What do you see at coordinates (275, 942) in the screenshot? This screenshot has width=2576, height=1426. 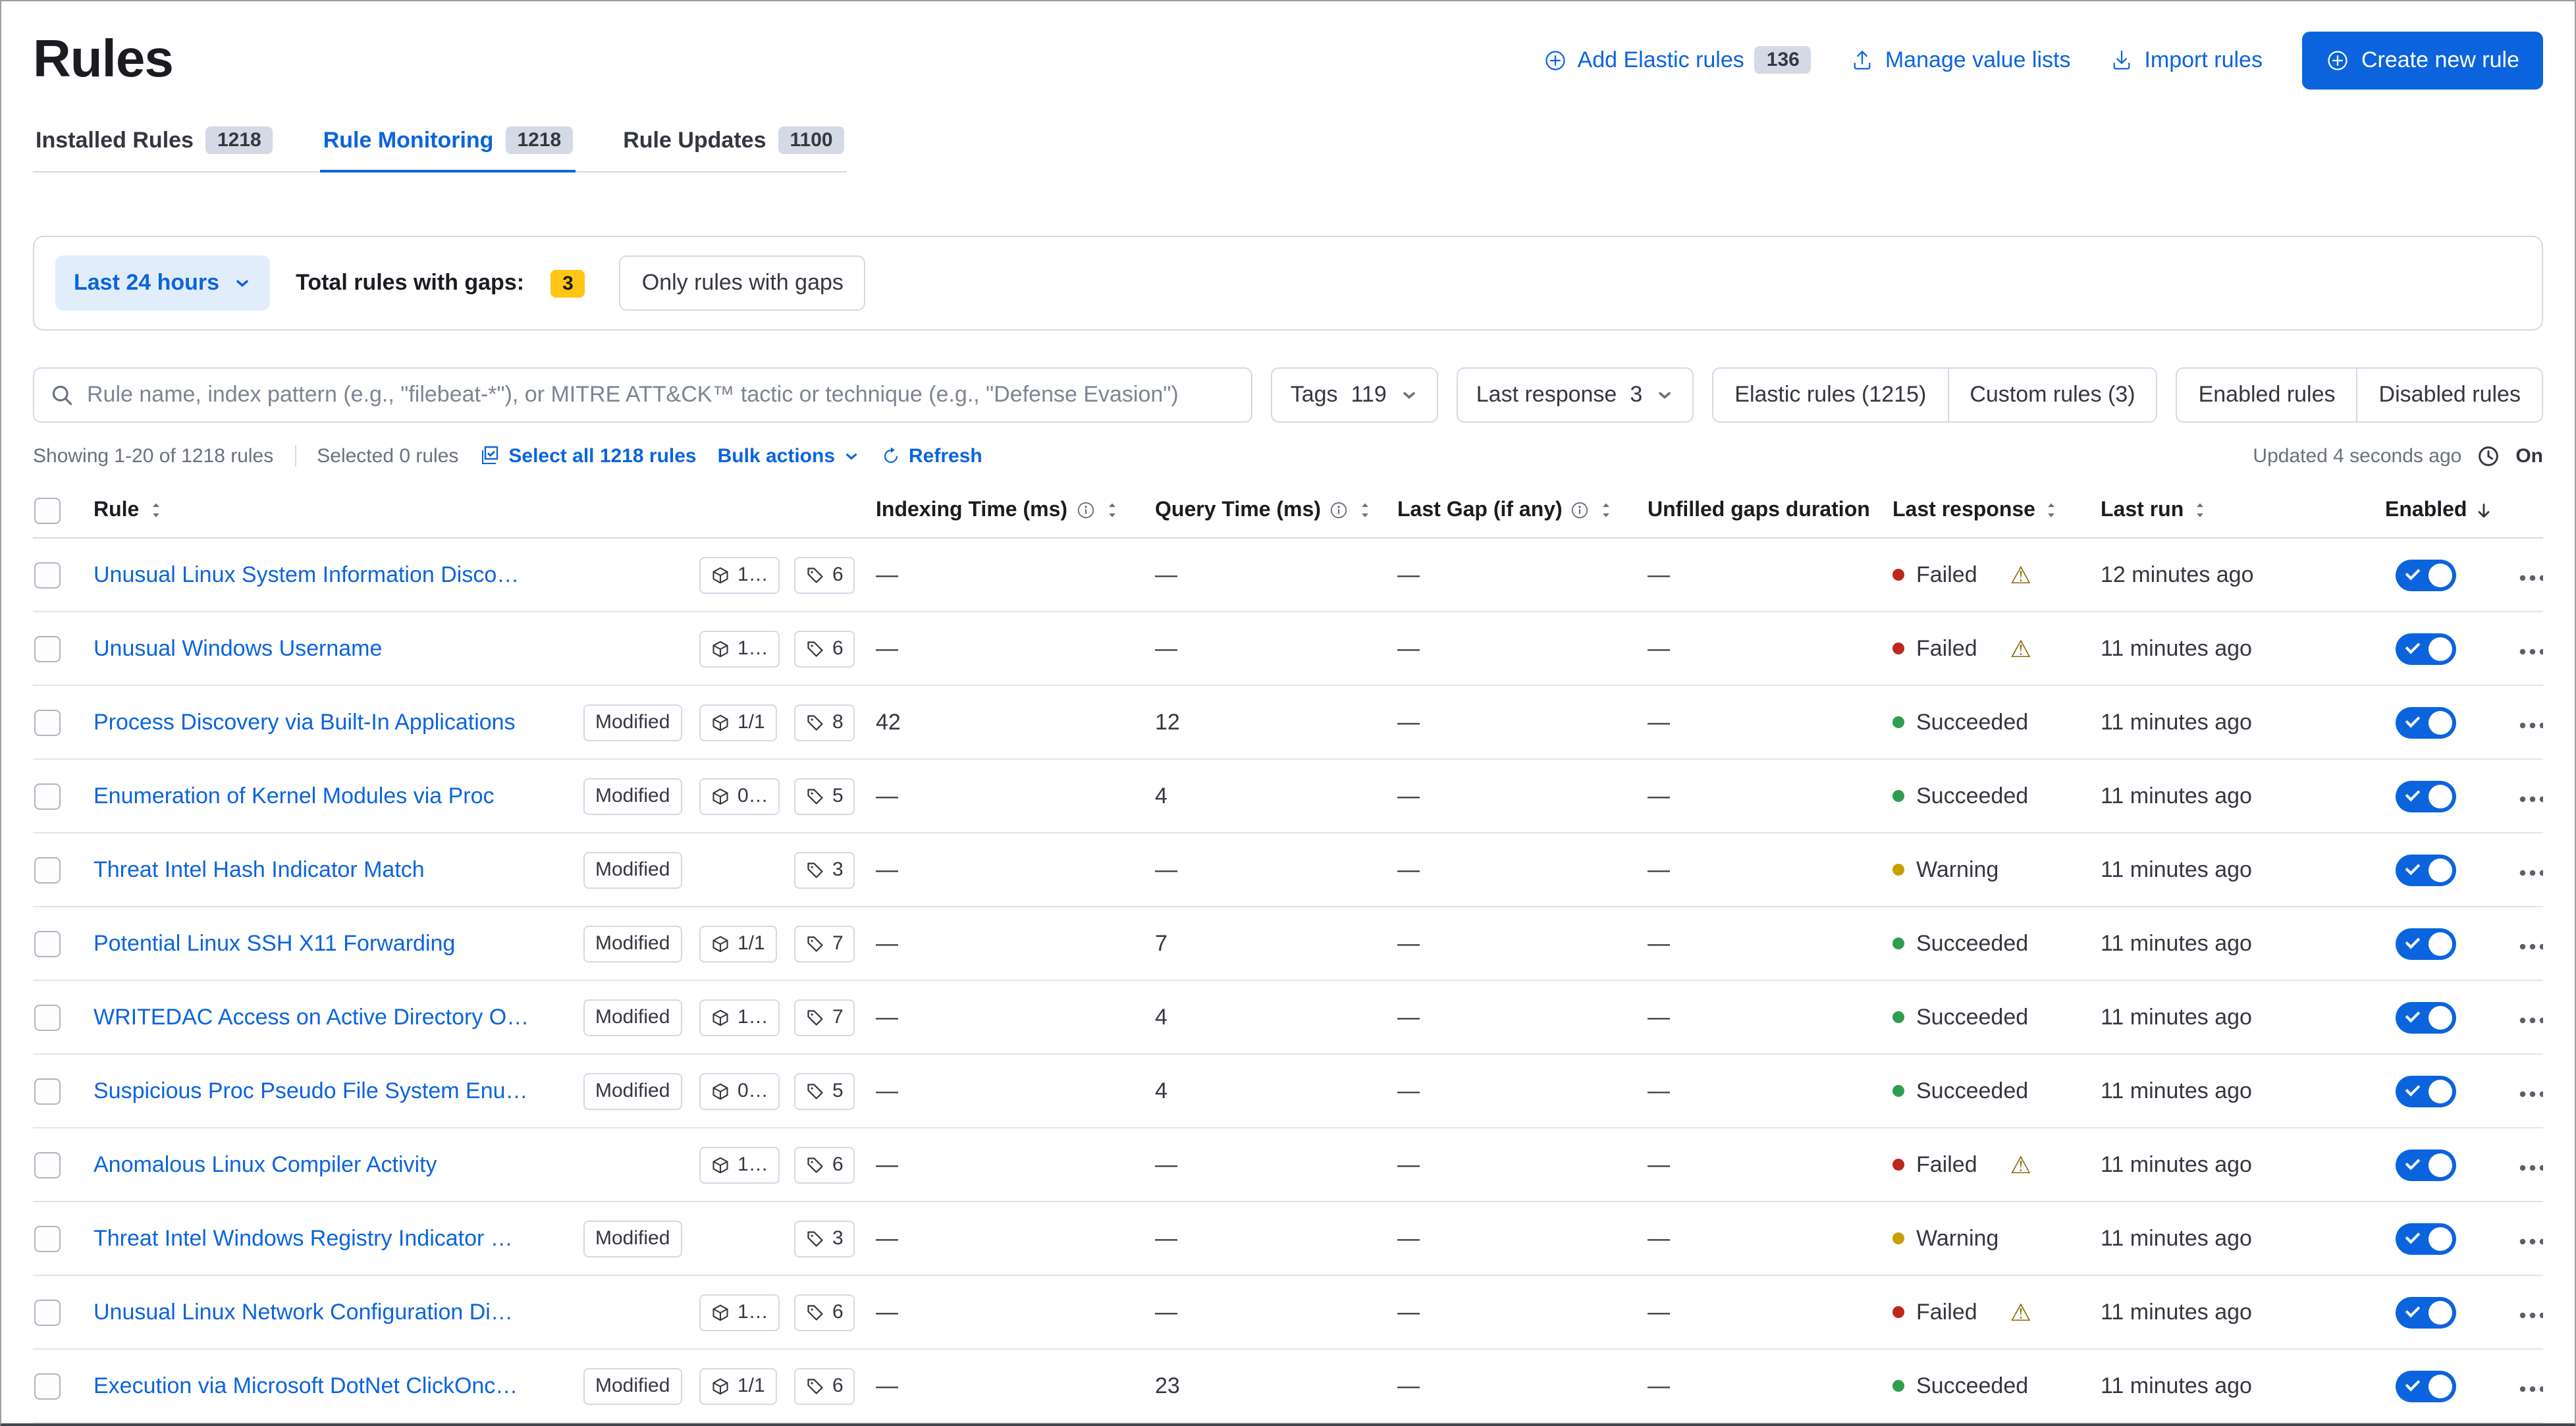 I see `rule-name-link: Potential Linux SSH X11 Forwarding` at bounding box center [275, 942].